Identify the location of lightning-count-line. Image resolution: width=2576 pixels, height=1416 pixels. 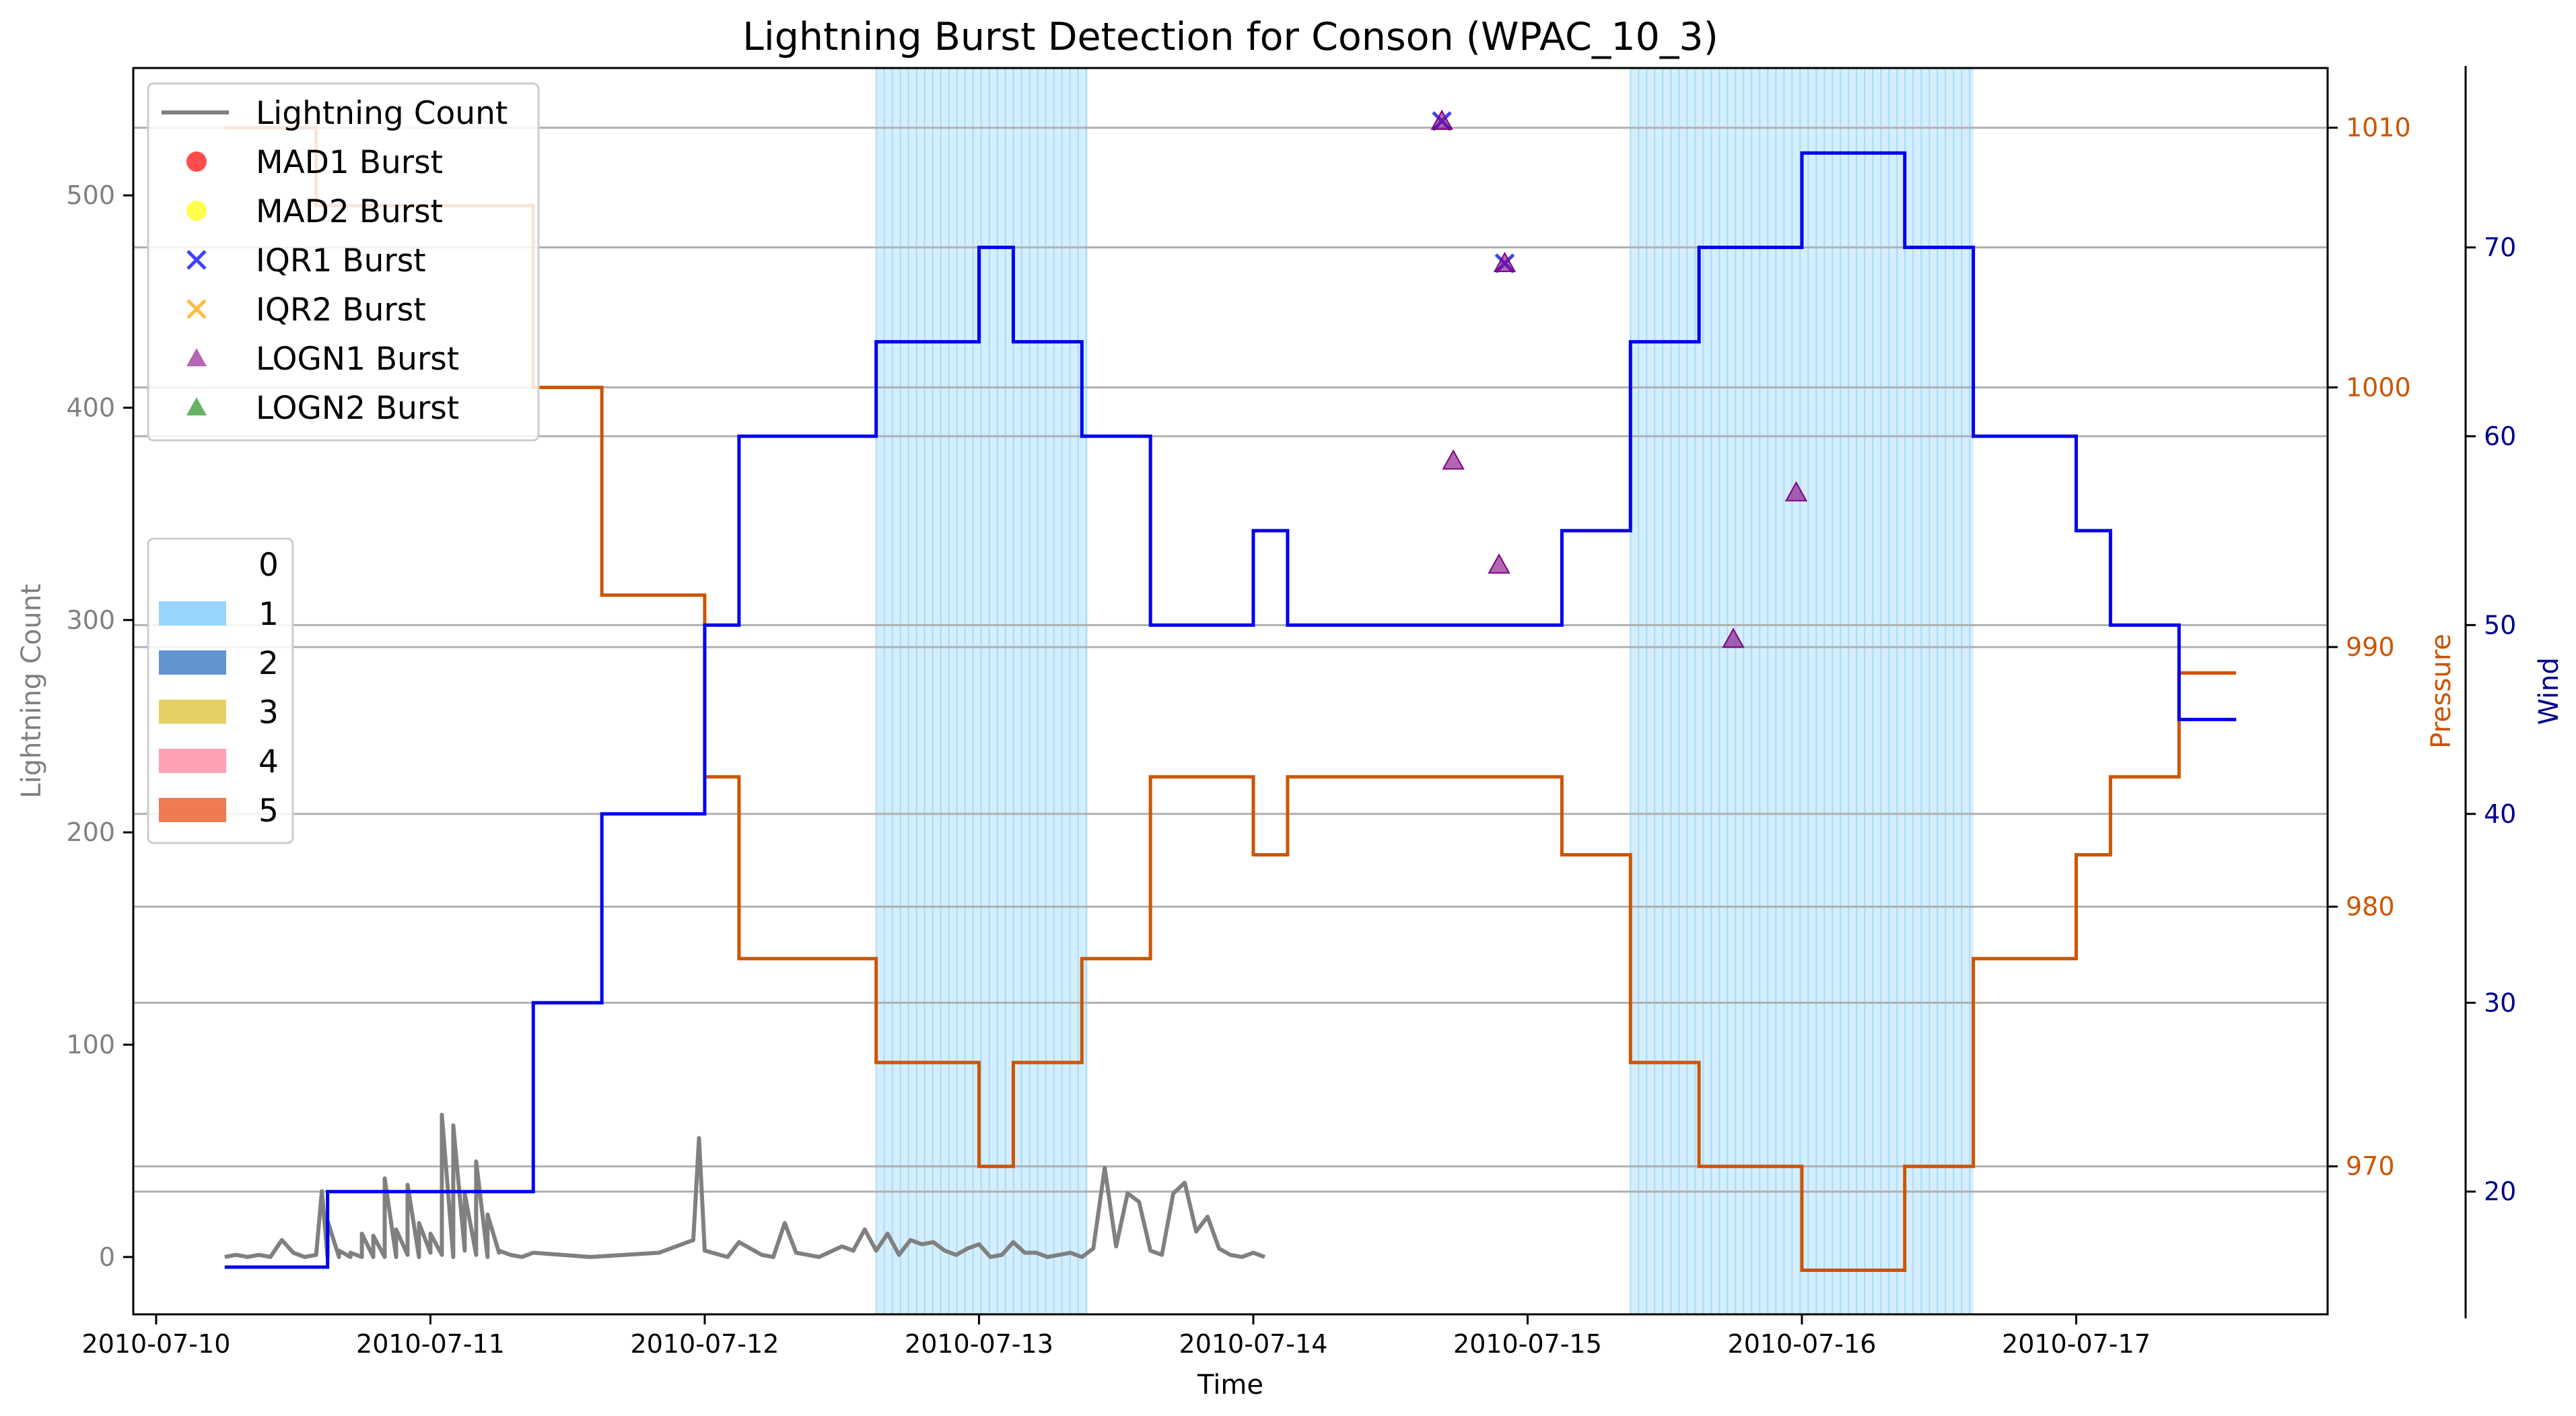
(744, 1185).